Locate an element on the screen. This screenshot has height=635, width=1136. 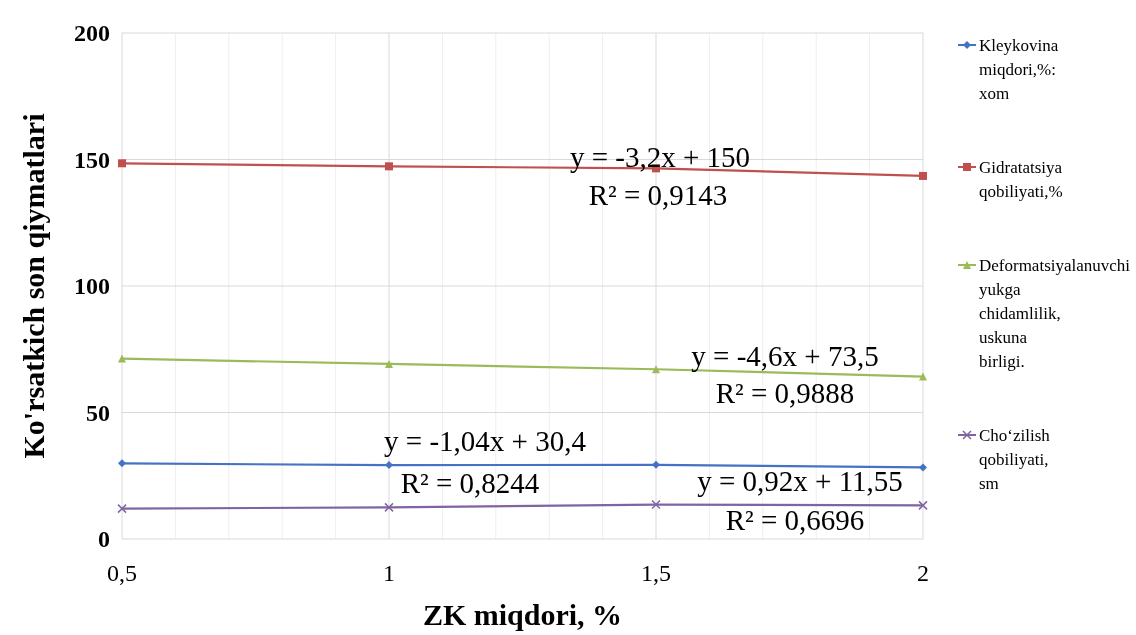
annotation: R² = 0,8244 is located at coordinates (470, 483).